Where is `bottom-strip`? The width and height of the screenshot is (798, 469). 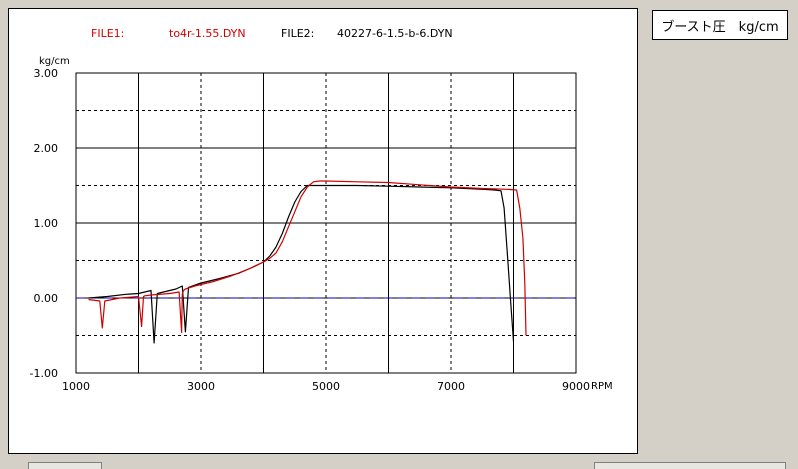 bottom-strip is located at coordinates (399, 463).